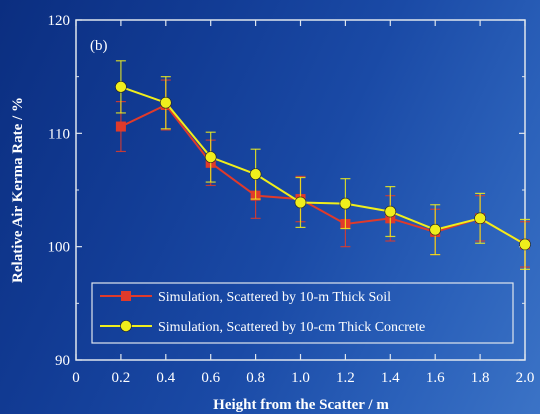 This screenshot has height=414, width=540. What do you see at coordinates (165, 378) in the screenshot?
I see `x-tick-label: 0.4` at bounding box center [165, 378].